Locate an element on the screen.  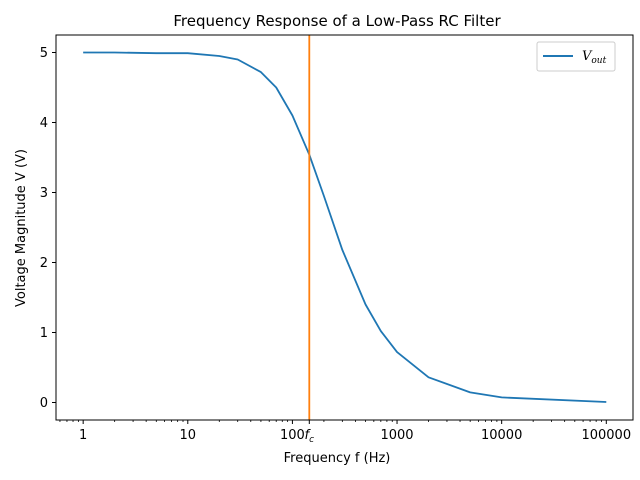
y-tick-label: 3 is located at coordinates (44, 193).